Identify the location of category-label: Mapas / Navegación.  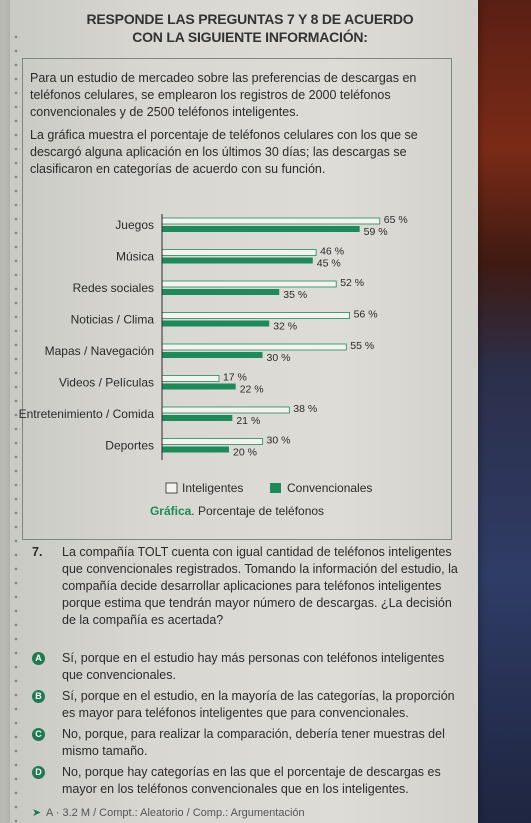
(99, 351).